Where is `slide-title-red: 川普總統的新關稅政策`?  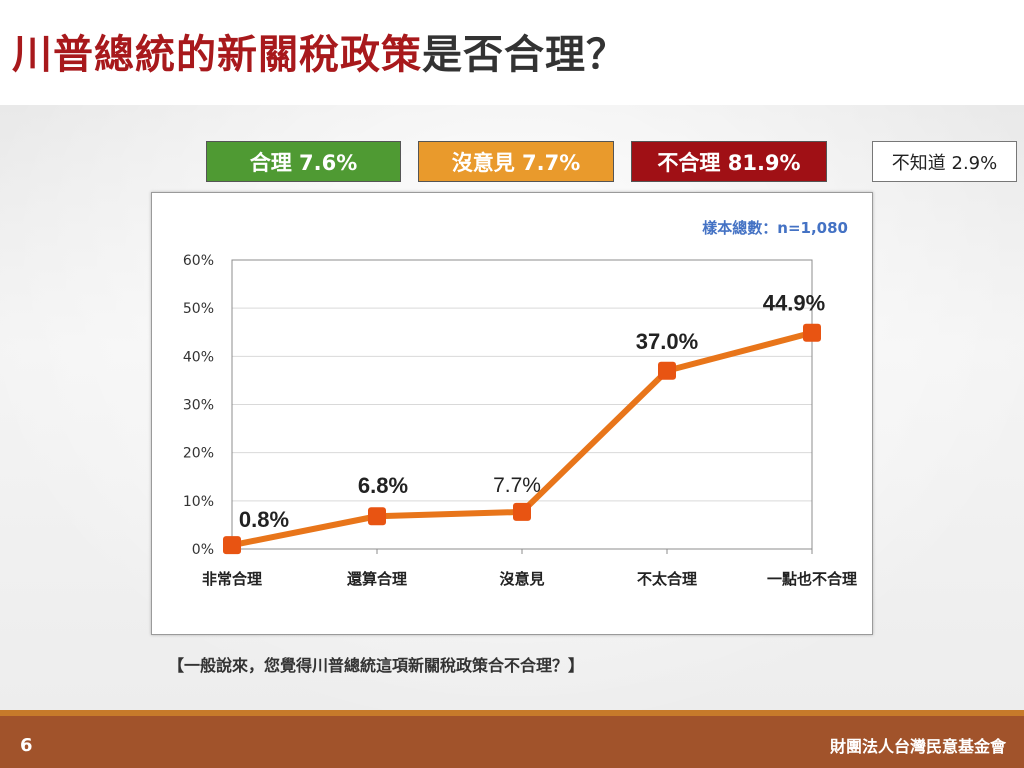 slide-title-red: 川普總統的新關稅政策 is located at coordinates (217, 55).